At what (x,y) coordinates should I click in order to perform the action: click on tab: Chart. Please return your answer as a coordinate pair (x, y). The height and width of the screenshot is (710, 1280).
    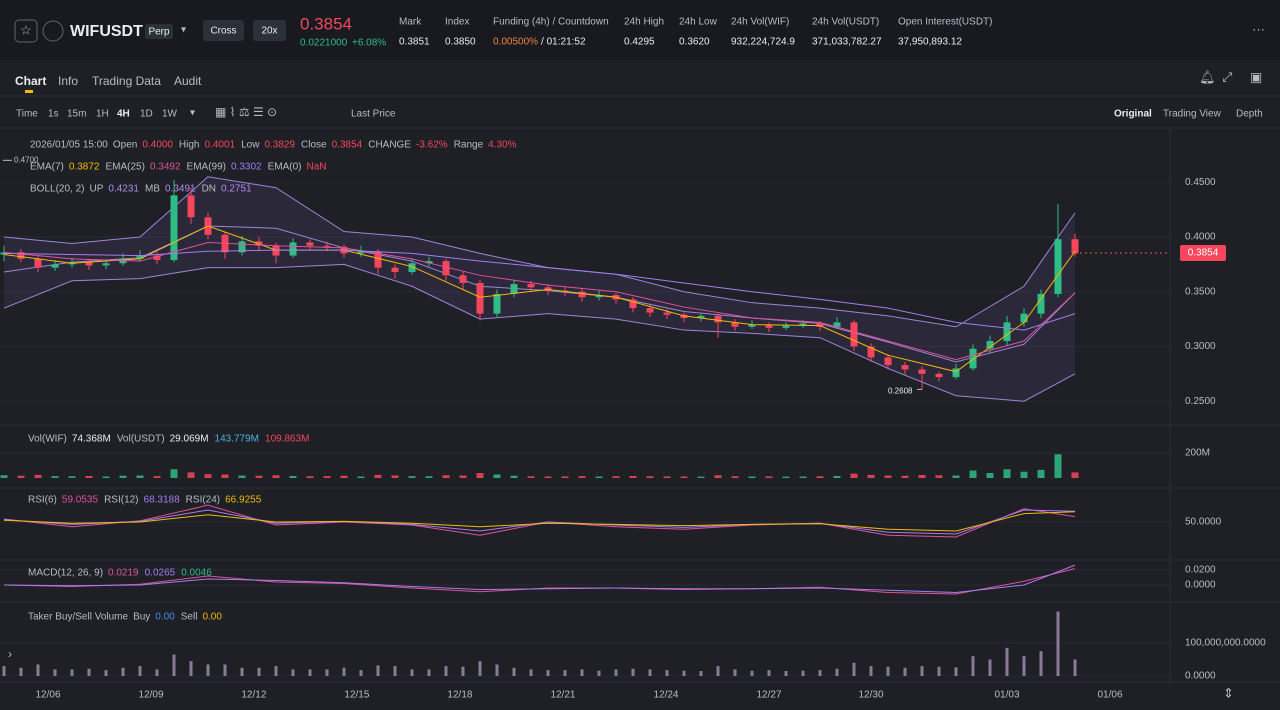
    Looking at the image, I should click on (30, 81).